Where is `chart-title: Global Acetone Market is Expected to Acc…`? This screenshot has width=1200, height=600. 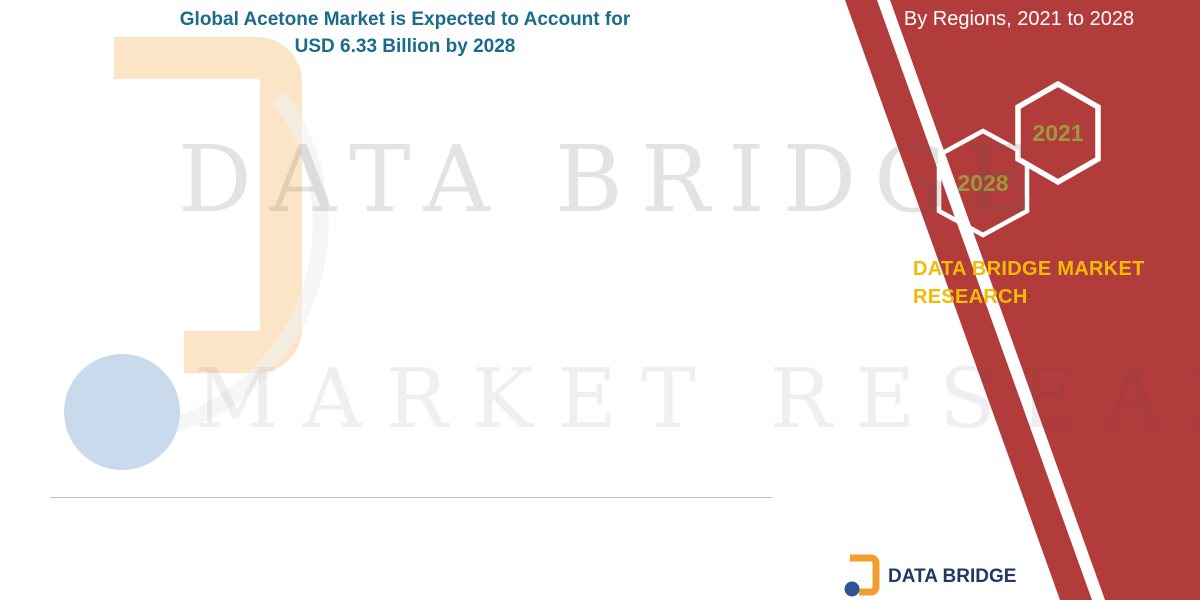 chart-title: Global Acetone Market is Expected to Acc… is located at coordinates (405, 33).